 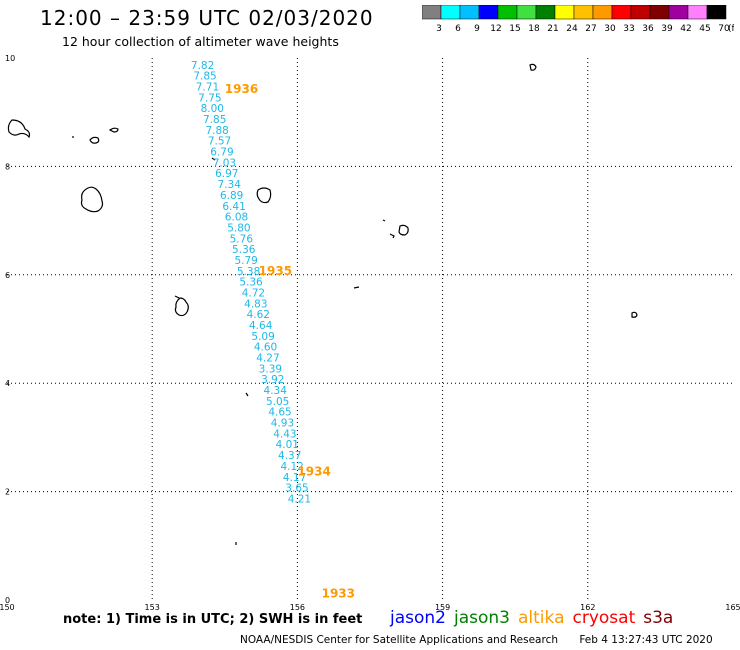 What do you see at coordinates (514, 29) in the screenshot?
I see `colorbar-label: 15` at bounding box center [514, 29].